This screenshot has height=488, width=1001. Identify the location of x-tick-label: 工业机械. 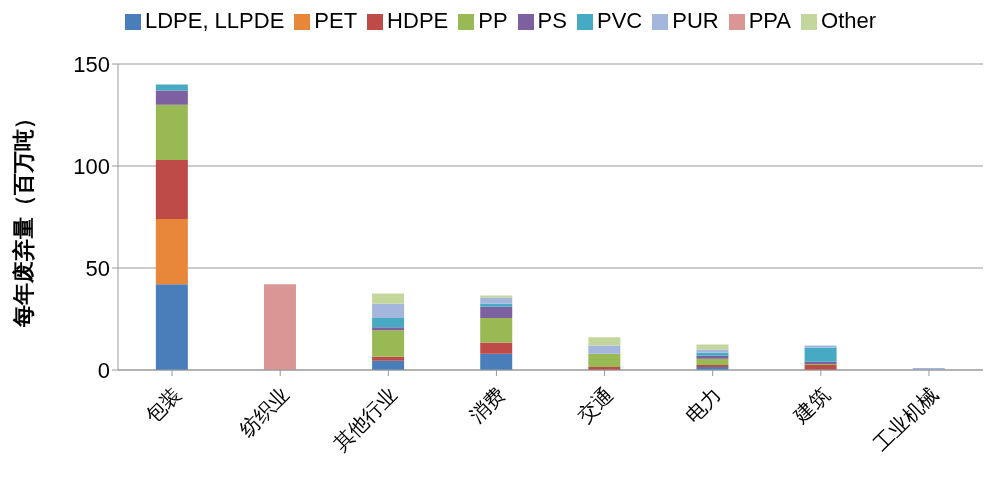
(905, 419).